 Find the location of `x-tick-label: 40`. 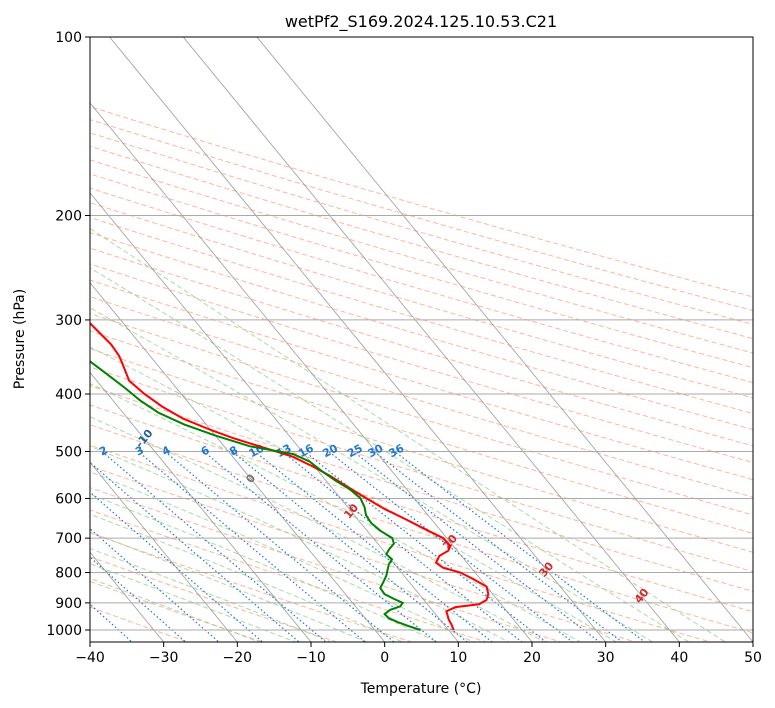

x-tick-label: 40 is located at coordinates (679, 658).